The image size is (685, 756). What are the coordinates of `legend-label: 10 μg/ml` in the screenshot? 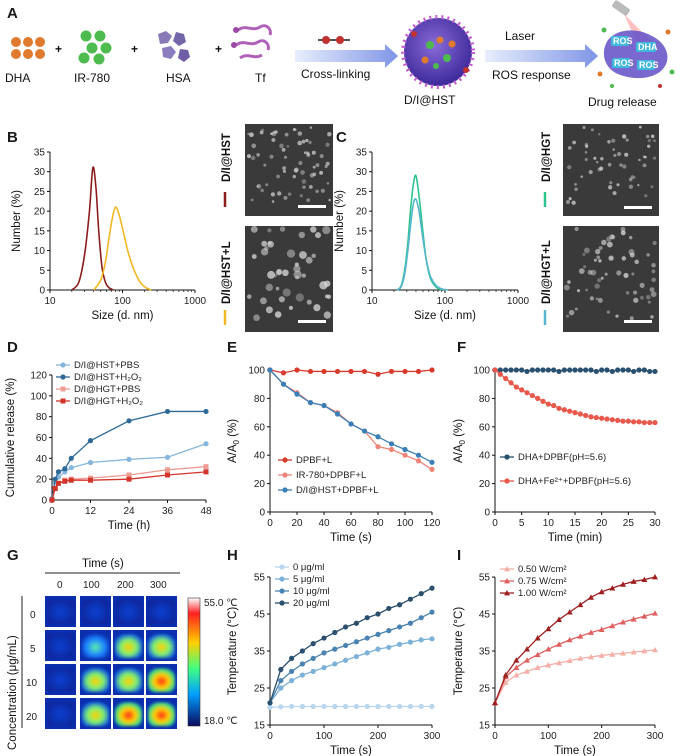 It's located at (311, 591).